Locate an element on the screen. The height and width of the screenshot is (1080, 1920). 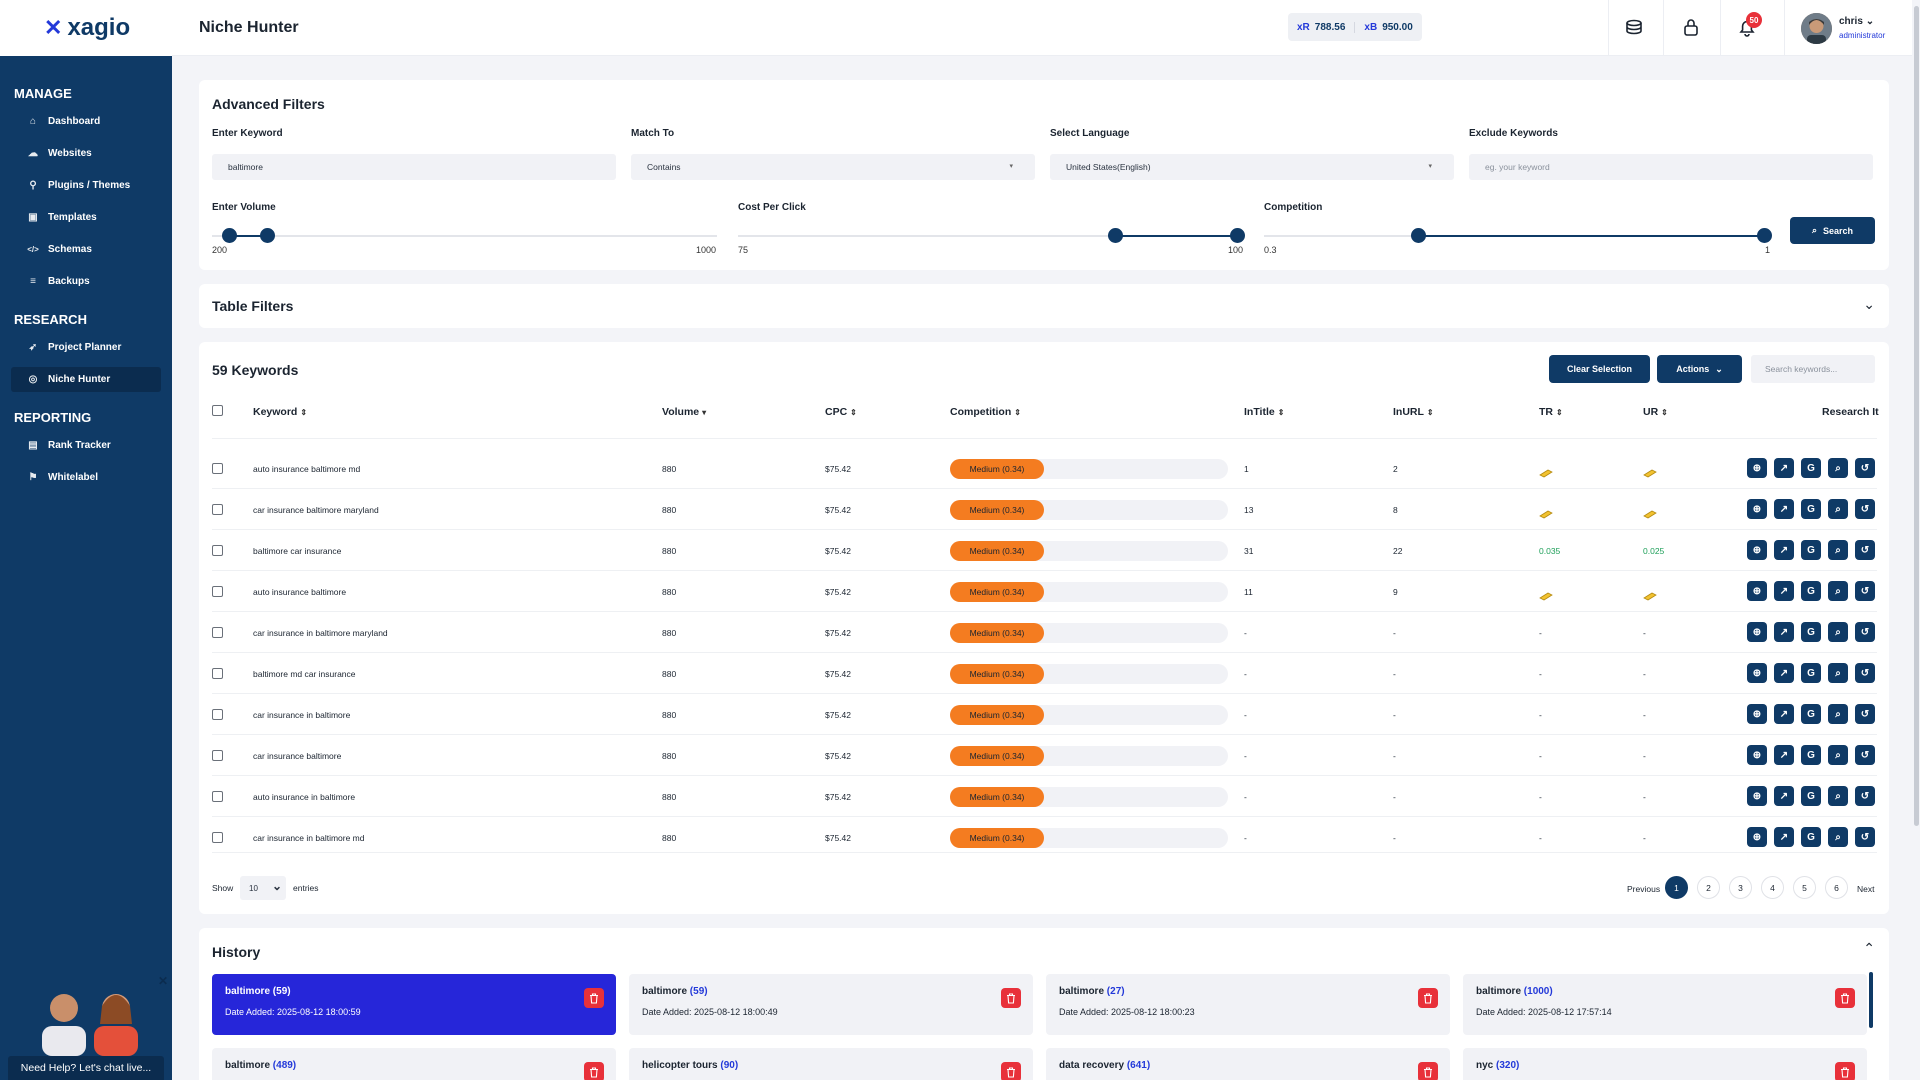
match-select: Contains ▾ is located at coordinates (833, 167).